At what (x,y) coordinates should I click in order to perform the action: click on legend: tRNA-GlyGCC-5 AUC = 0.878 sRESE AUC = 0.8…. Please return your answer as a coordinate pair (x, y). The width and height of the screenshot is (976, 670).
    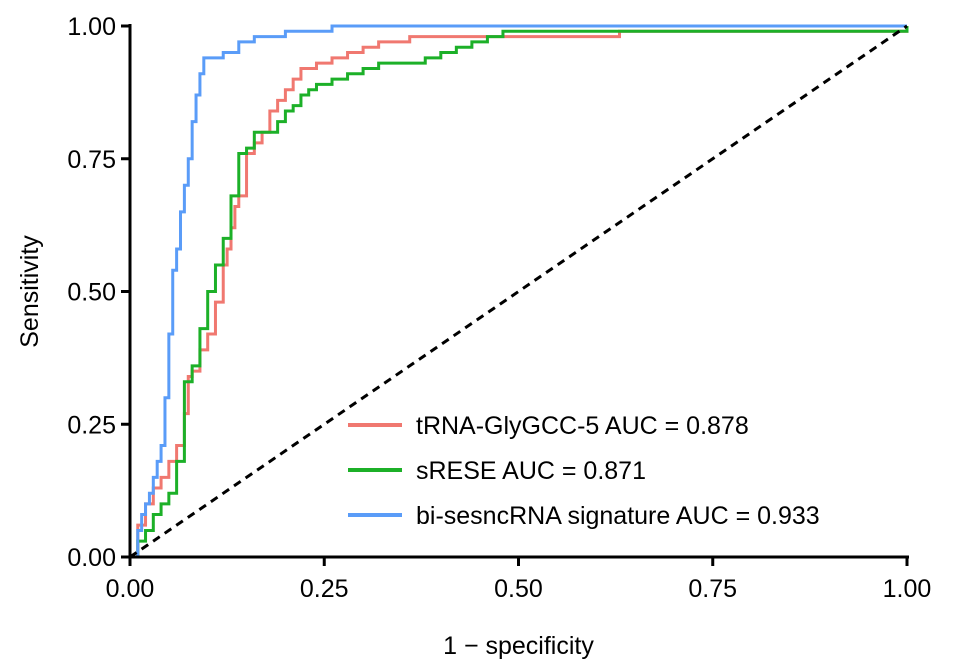
    Looking at the image, I should click on (584, 471).